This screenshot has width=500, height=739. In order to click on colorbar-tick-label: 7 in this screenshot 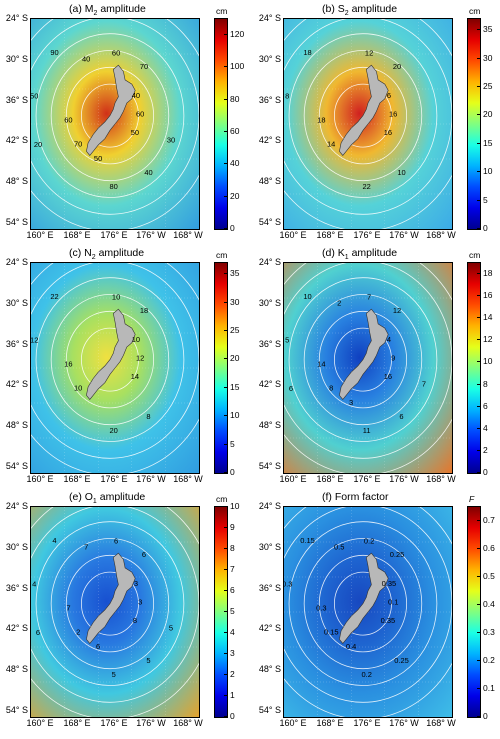, I will do `click(232, 569)`.